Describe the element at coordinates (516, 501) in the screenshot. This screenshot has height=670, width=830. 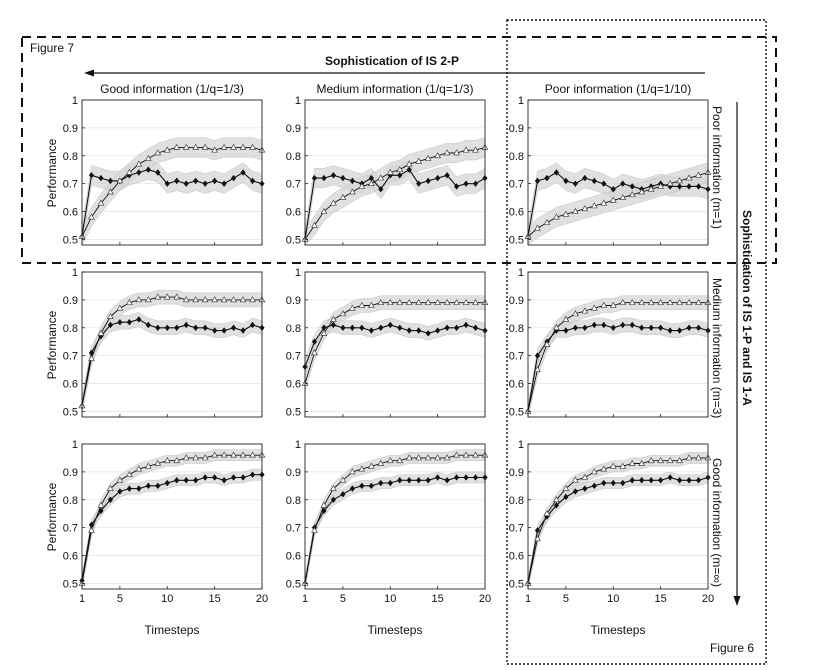
I see `y-tick-label: 0.8` at that location.